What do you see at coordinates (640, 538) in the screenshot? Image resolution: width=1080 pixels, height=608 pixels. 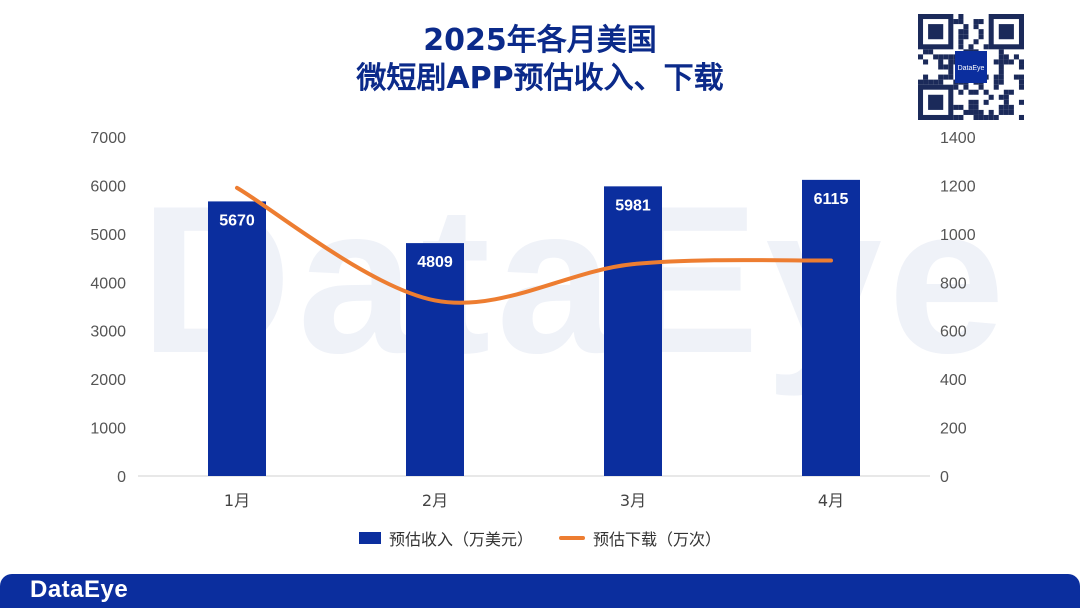 I see `legend-item-downloads: 预估下载（万次）` at bounding box center [640, 538].